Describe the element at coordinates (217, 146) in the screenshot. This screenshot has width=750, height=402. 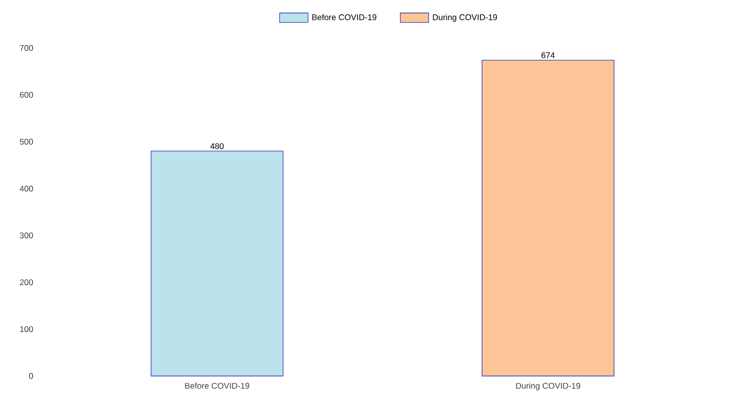
I see `data-label: 480` at that location.